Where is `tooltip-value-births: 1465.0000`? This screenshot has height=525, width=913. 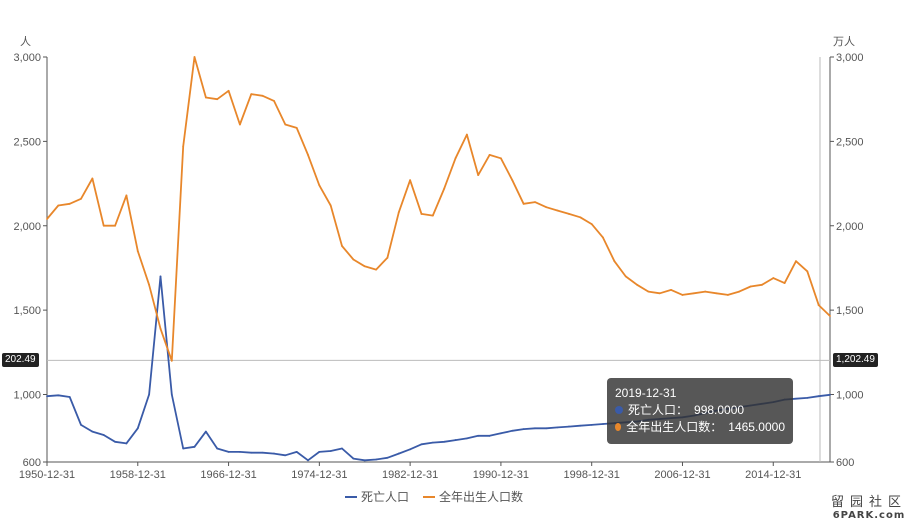 tooltip-value-births: 1465.0000 is located at coordinates (756, 426).